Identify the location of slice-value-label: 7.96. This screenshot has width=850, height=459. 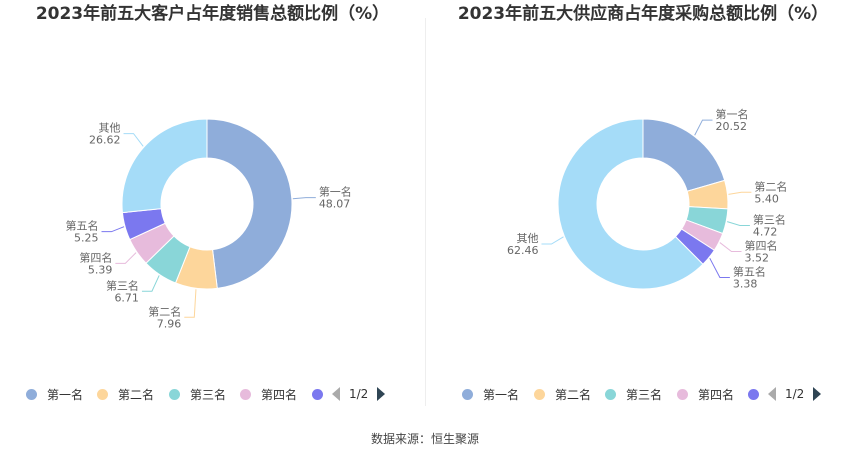
(169, 323).